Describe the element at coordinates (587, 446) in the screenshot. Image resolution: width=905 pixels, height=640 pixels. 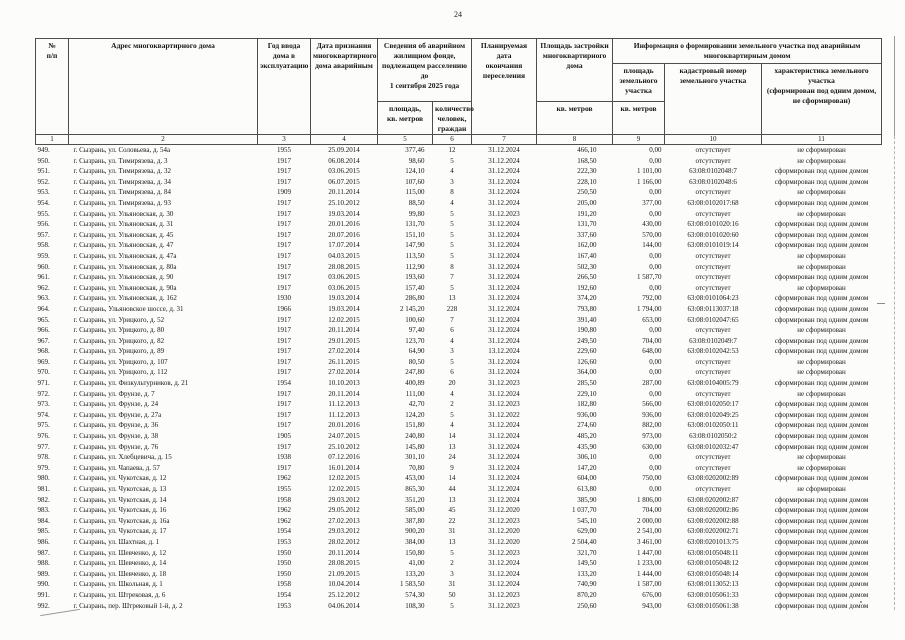
I see `footprint-sqm: 435,90` at that location.